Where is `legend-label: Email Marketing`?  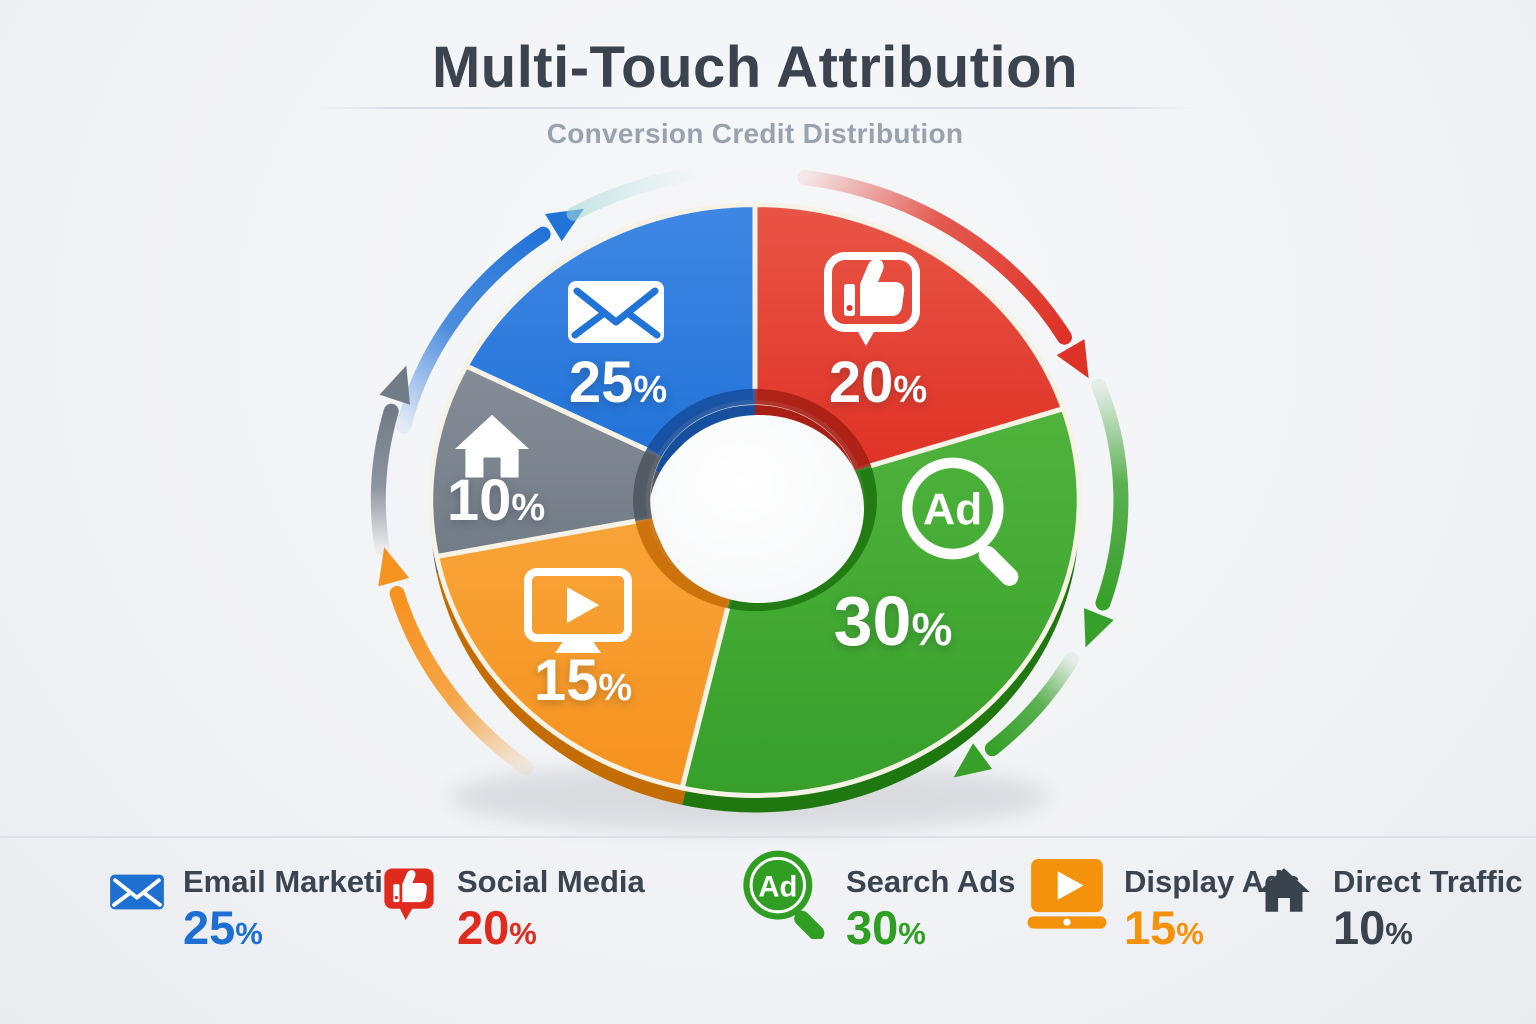 legend-label: Email Marketing is located at coordinates (302, 881).